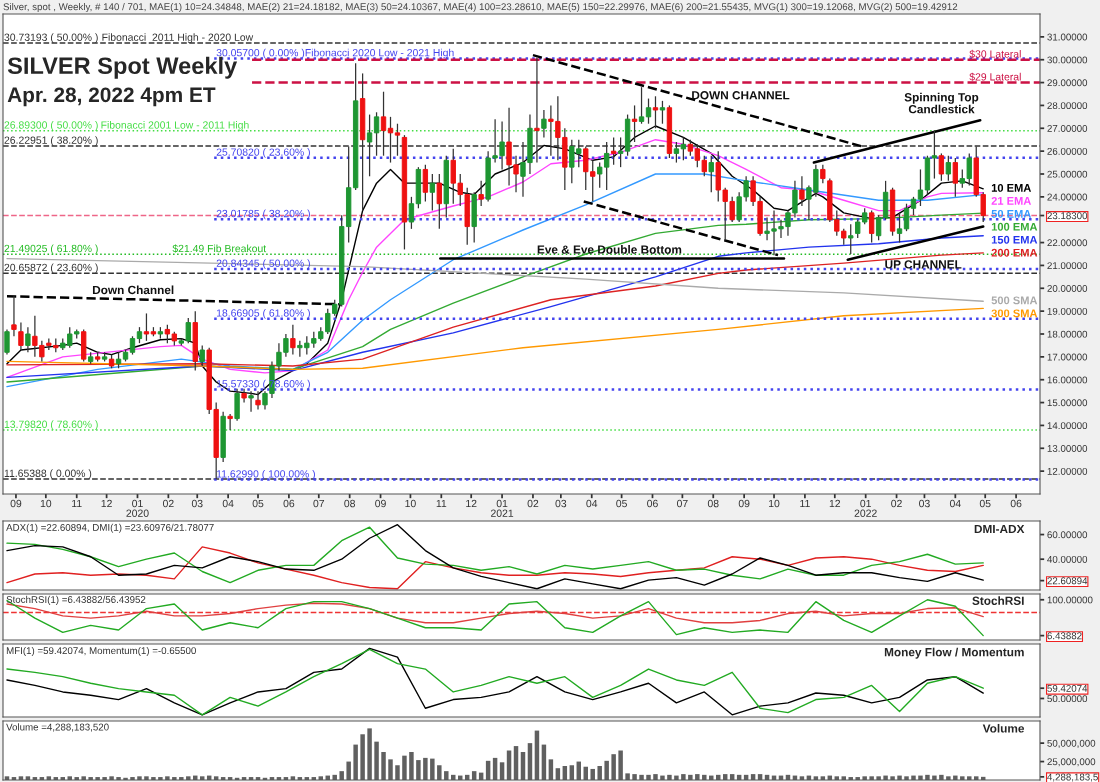 The width and height of the screenshot is (1100, 782). What do you see at coordinates (1067, 266) in the screenshot?
I see `y-tick-label: 21.00000` at bounding box center [1067, 266].